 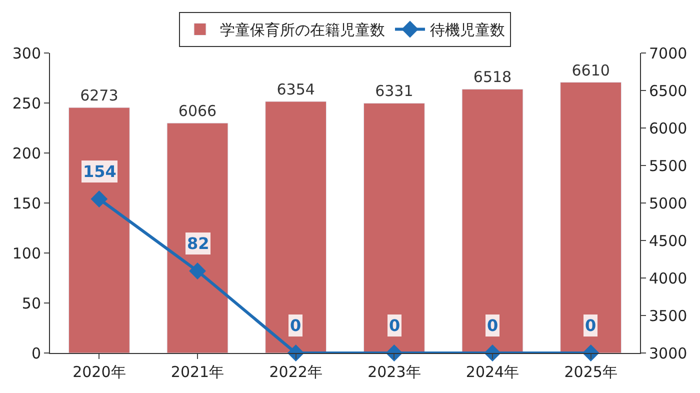 I want to click on y-tick-label: 0, so click(x=36, y=353).